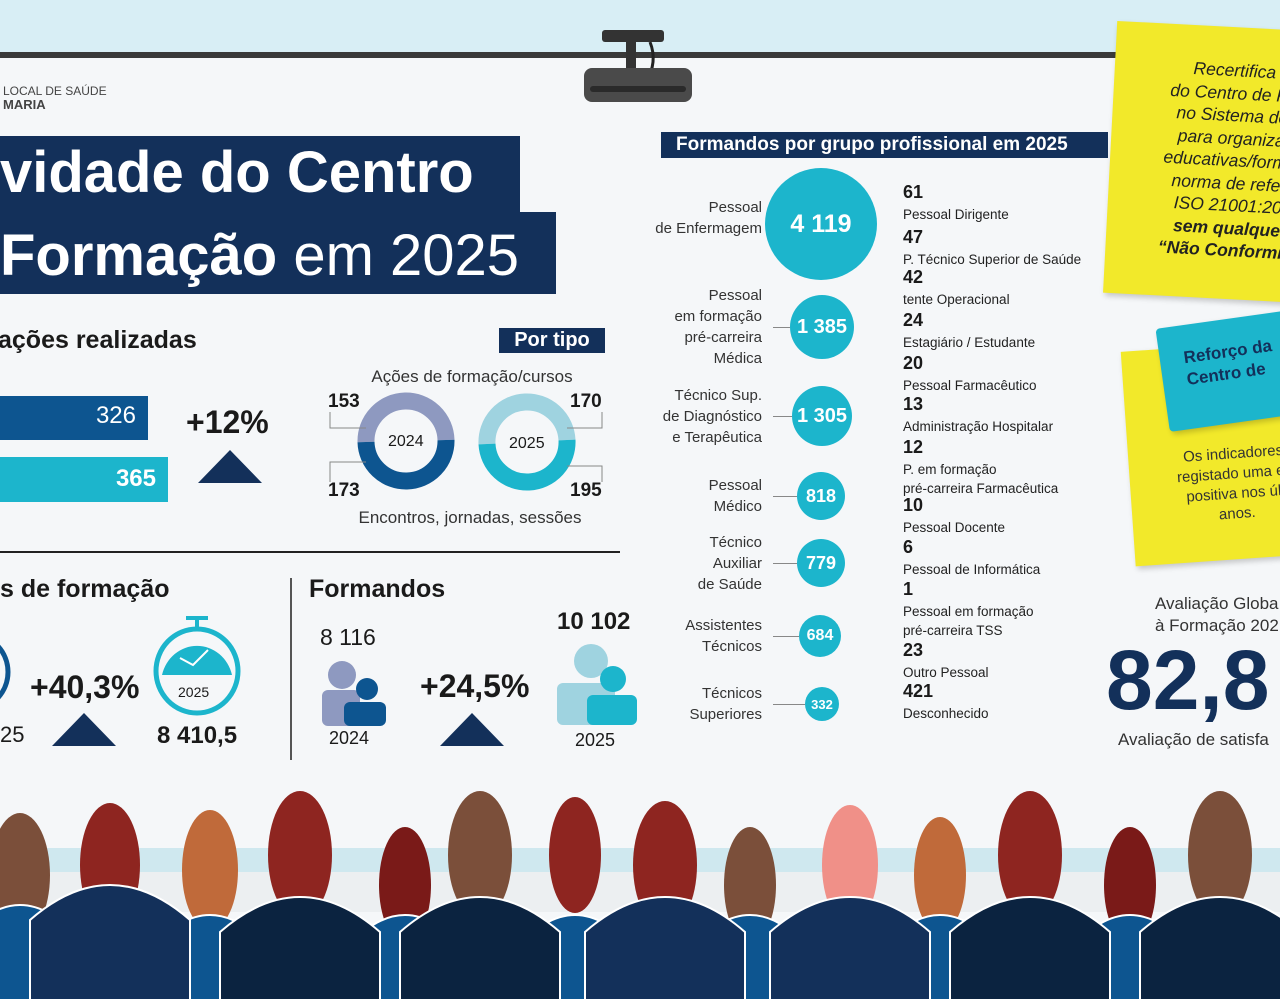  What do you see at coordinates (972, 569) in the screenshot?
I see `group-name: Pessoal de Informática` at bounding box center [972, 569].